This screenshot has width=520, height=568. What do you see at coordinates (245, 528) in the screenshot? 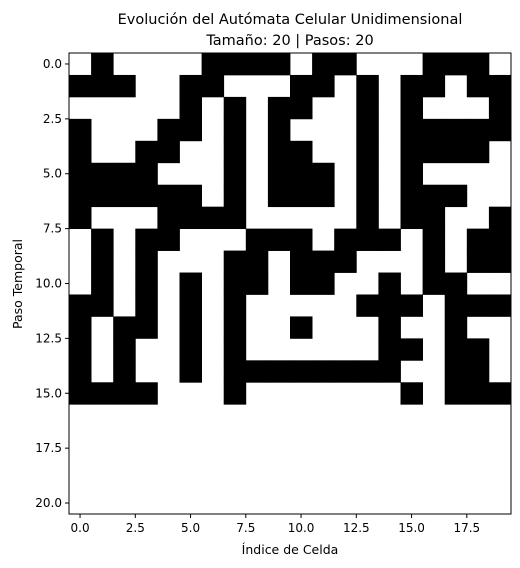
I see `x-tick-label: 7.5` at bounding box center [245, 528].